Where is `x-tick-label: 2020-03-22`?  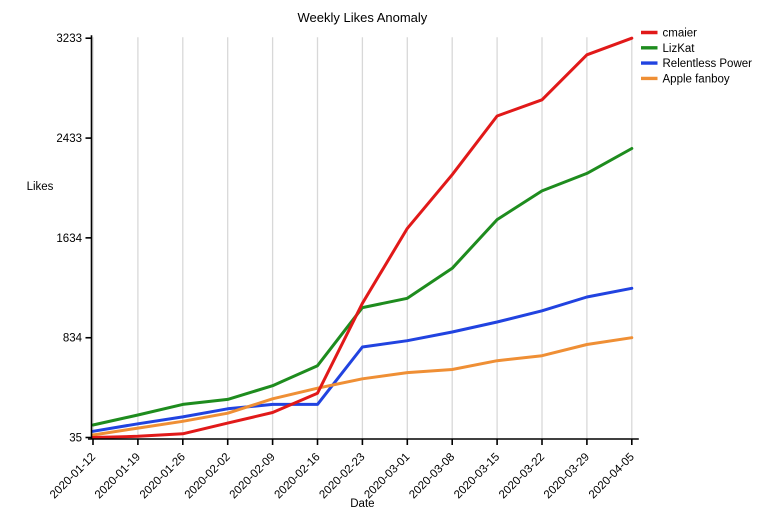 x-tick-label: 2020-03-22 is located at coordinates (522, 476).